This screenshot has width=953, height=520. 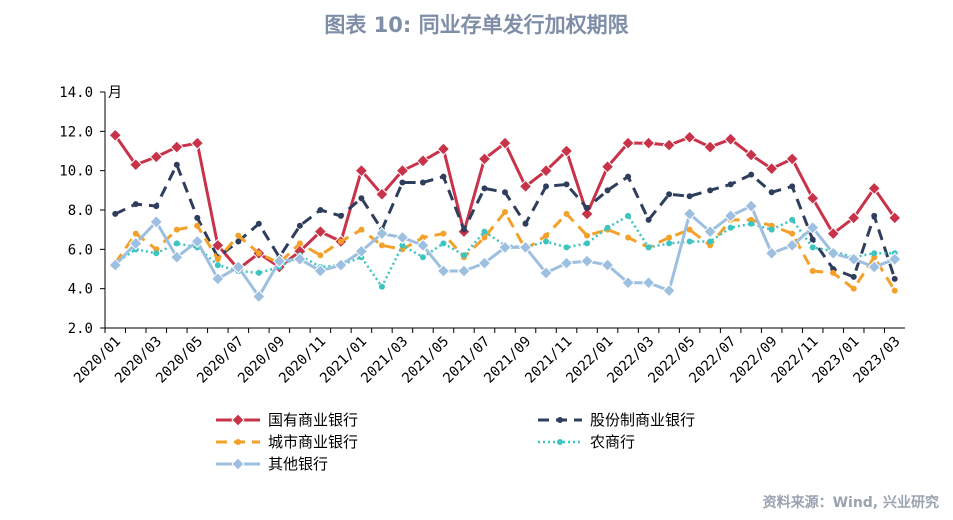 What do you see at coordinates (80, 329) in the screenshot?
I see `y-tick-label: 2.0` at bounding box center [80, 329].